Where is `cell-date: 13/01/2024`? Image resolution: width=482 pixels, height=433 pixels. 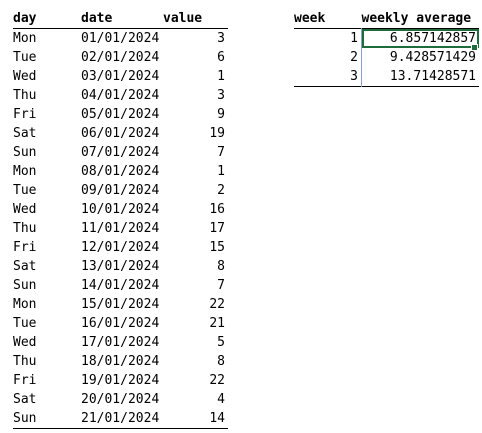 cell-date: 13/01/2024 is located at coordinates (120, 266).